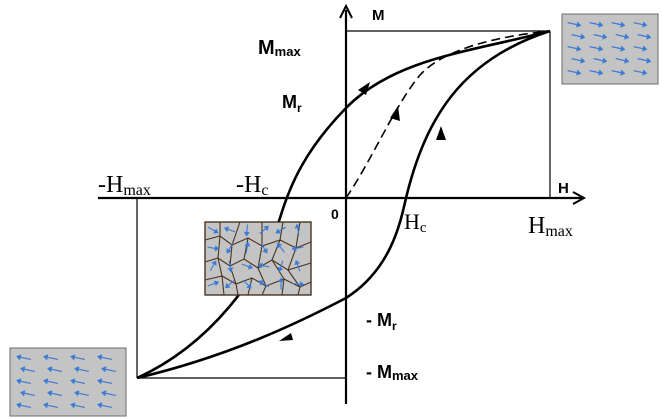 The width and height of the screenshot is (662, 419). What do you see at coordinates (252, 185) in the screenshot?
I see `neg-h-c-label: -Hc` at bounding box center [252, 185].